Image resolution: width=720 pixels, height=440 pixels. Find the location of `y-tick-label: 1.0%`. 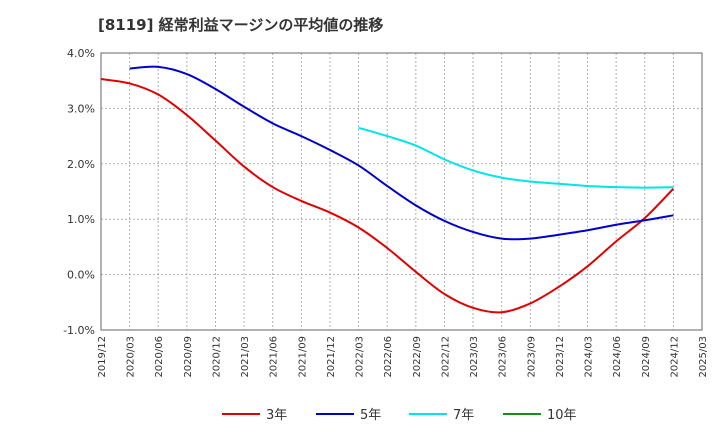

y-tick-label: 1.0% is located at coordinates (81, 219).